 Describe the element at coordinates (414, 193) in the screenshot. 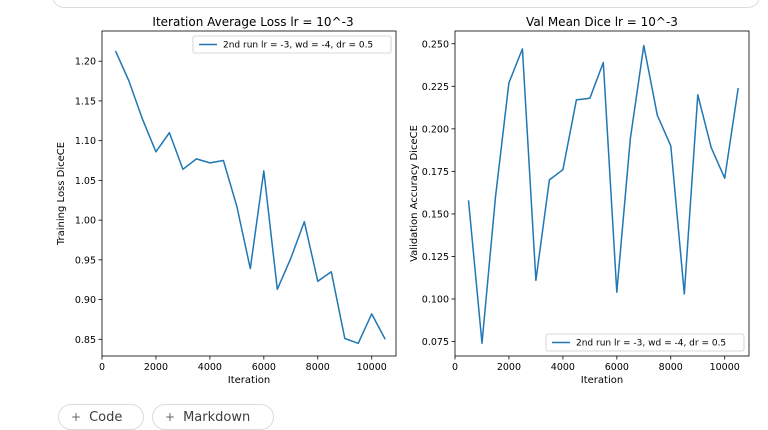

I see `chart2-y-axis-label: Validation Accuracy DiceCE` at that location.